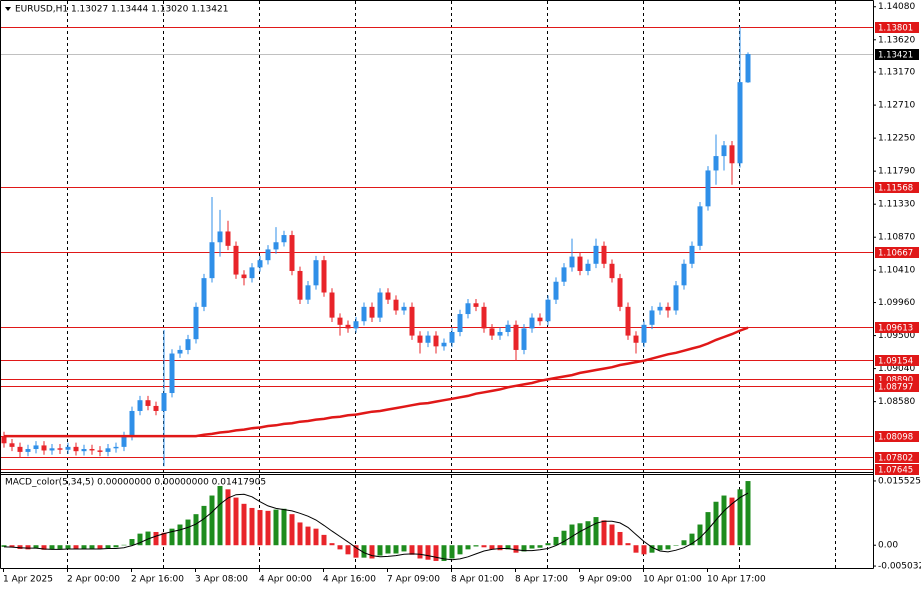  Describe the element at coordinates (477, 580) in the screenshot. I see `x-tick-label: 8 Apr 01:00` at that location.